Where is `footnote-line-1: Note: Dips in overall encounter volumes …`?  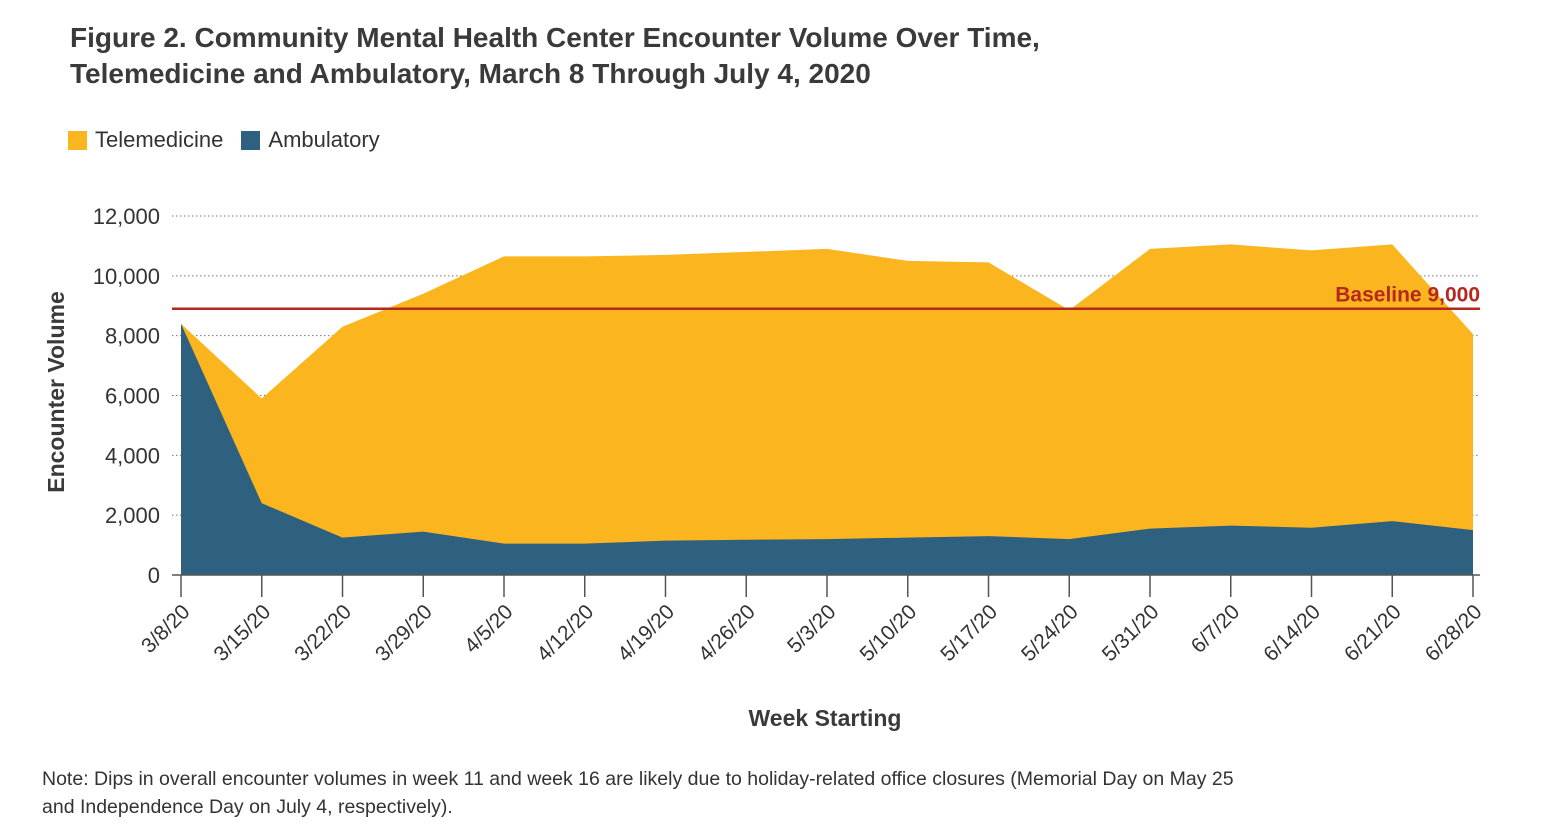 footnote-line-1: Note: Dips in overall encounter volumes … is located at coordinates (638, 779).